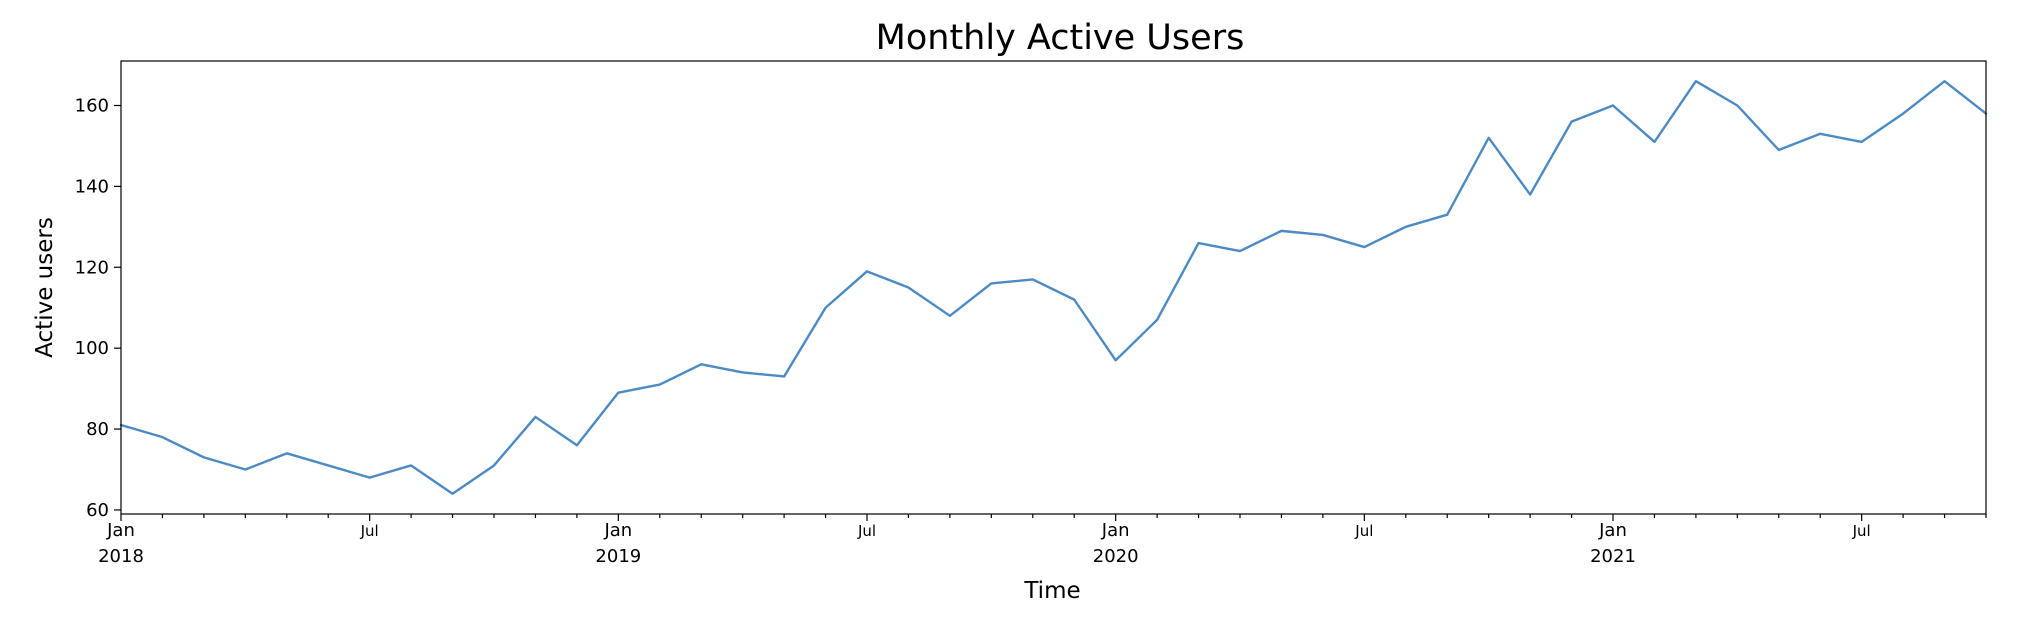  What do you see at coordinates (1613, 556) in the screenshot?
I see `x-tick-year-label: 2021` at bounding box center [1613, 556].